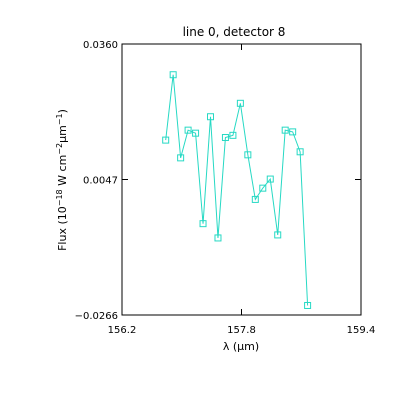  What do you see at coordinates (241, 330) in the screenshot?
I see `x-tick-label: 157.8` at bounding box center [241, 330].